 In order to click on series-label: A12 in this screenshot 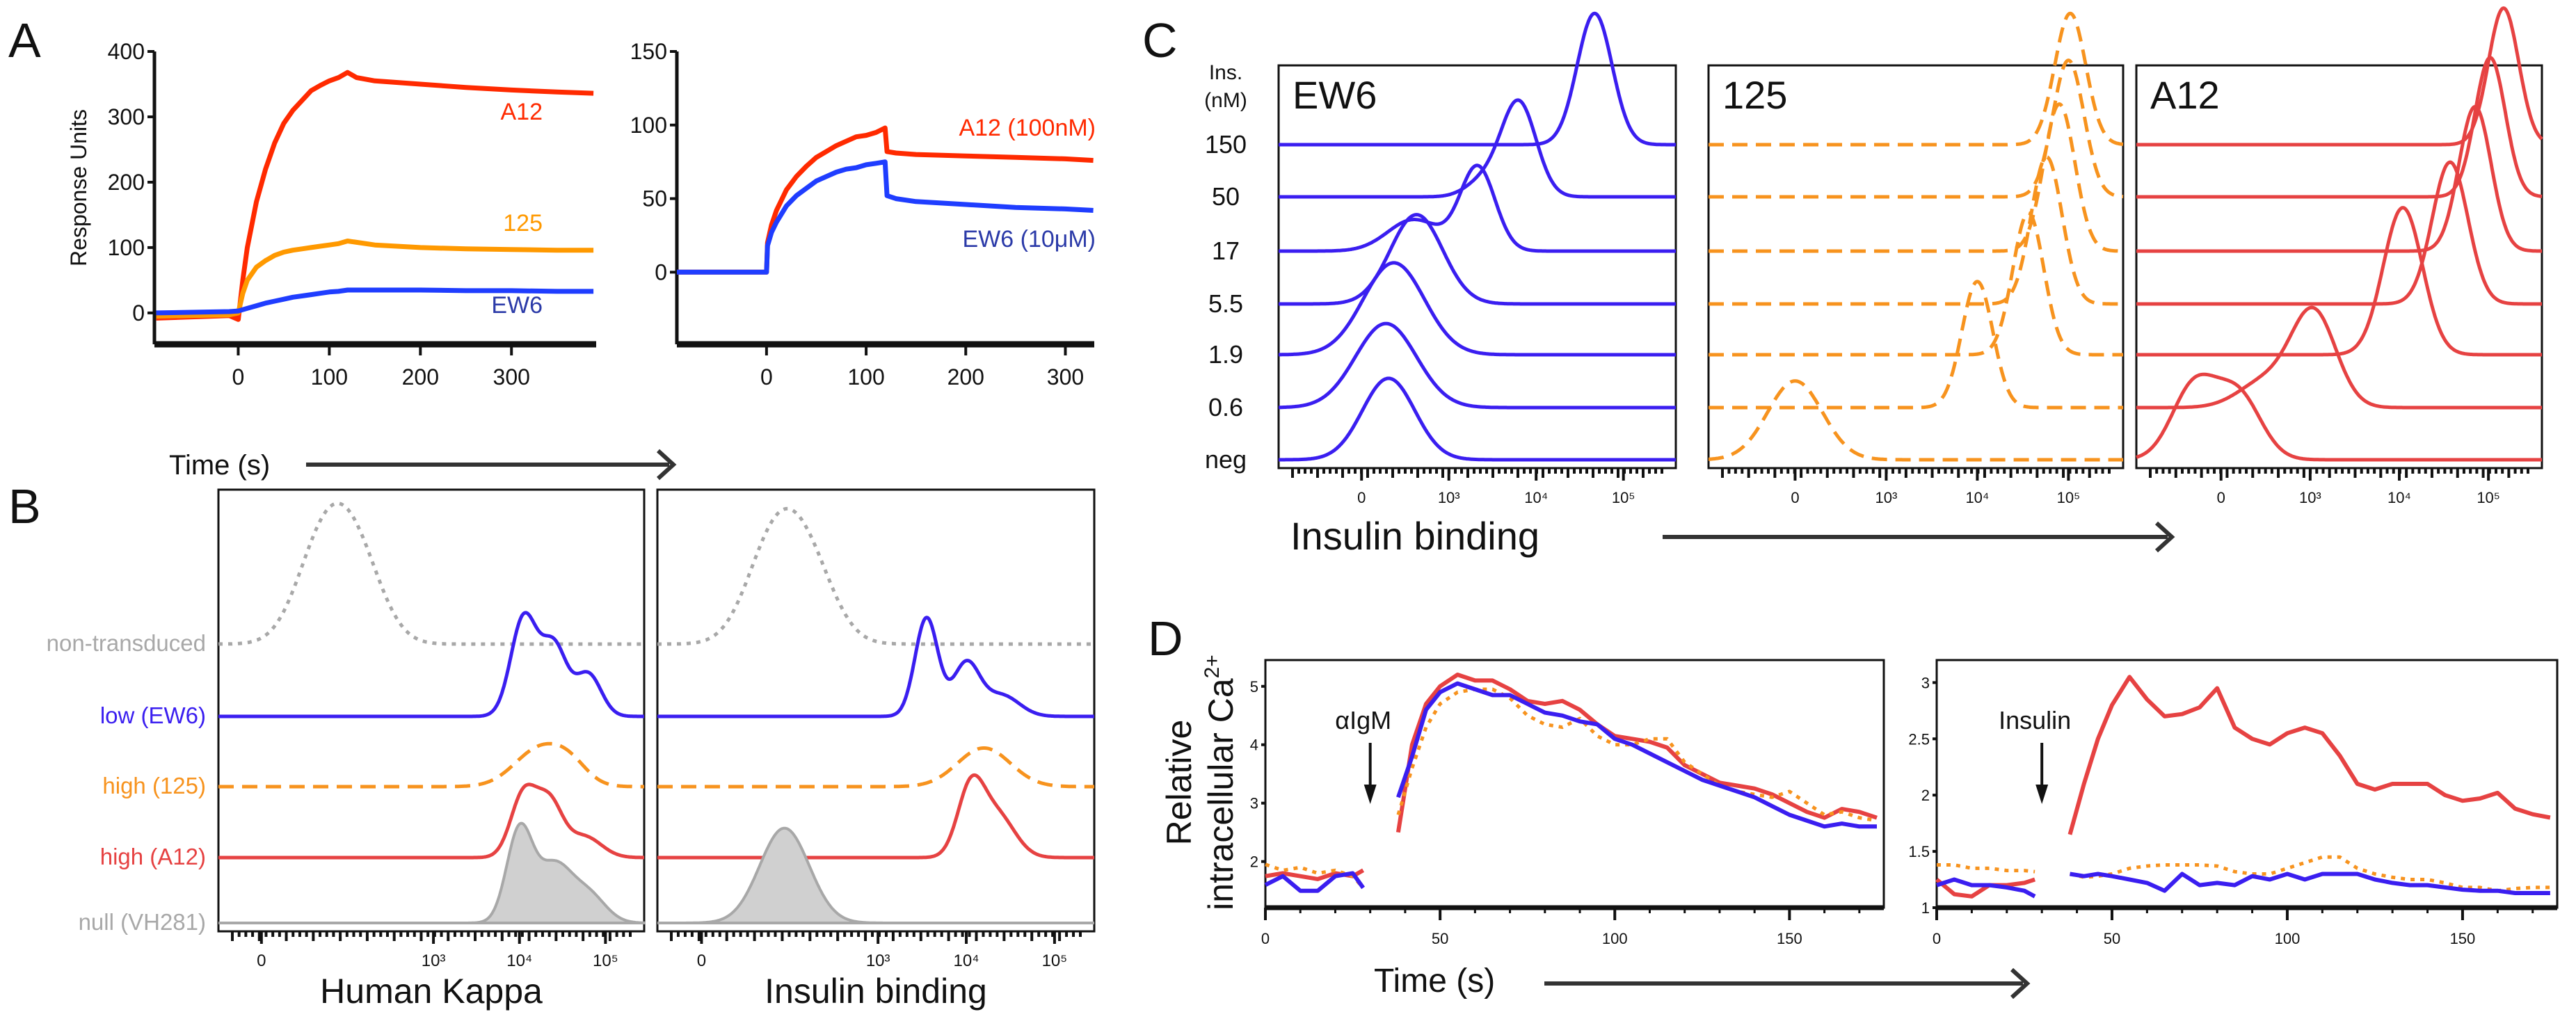, I will do `click(522, 112)`.